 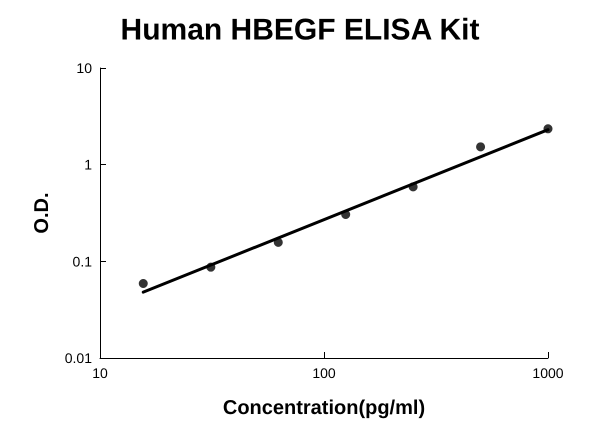 I want to click on y-tick-label: 0.1, so click(x=82, y=261).